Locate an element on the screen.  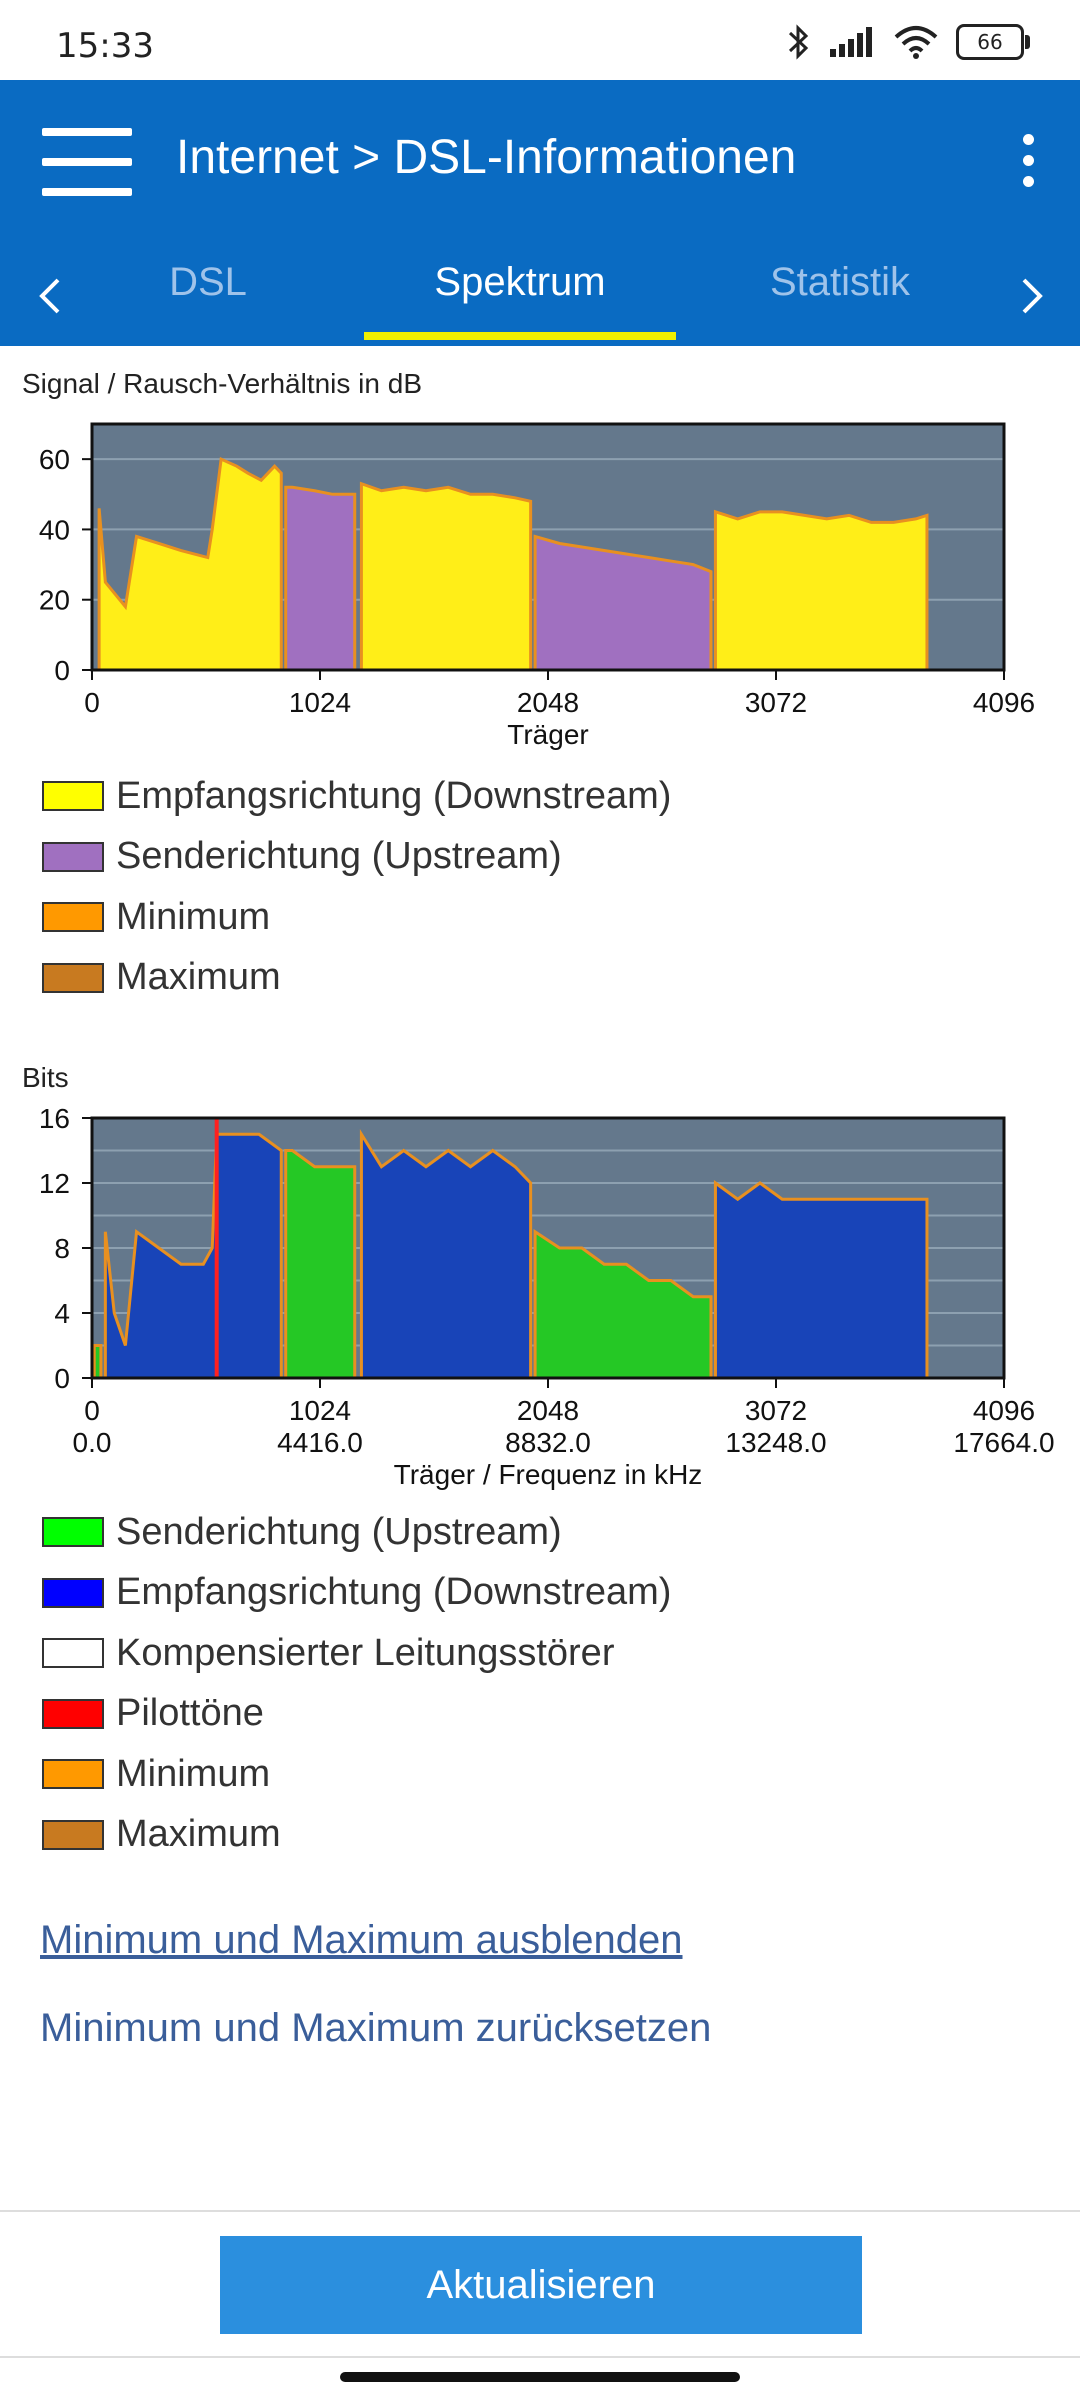
y-tick-label: 4 is located at coordinates (62, 1313).